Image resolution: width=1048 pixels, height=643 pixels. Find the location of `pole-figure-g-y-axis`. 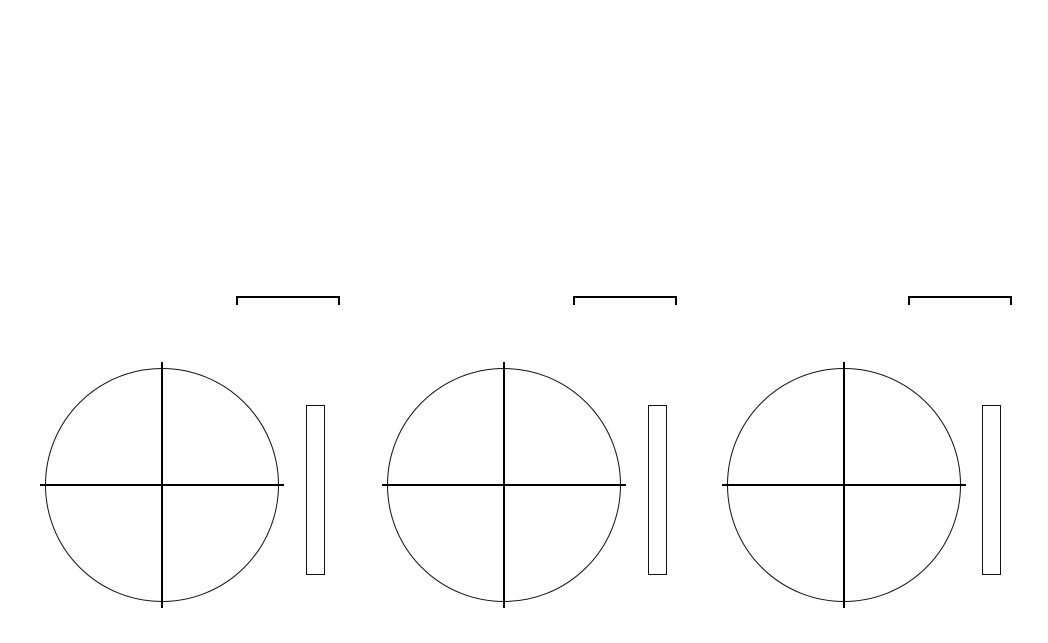

pole-figure-g-y-axis is located at coordinates (162, 485).